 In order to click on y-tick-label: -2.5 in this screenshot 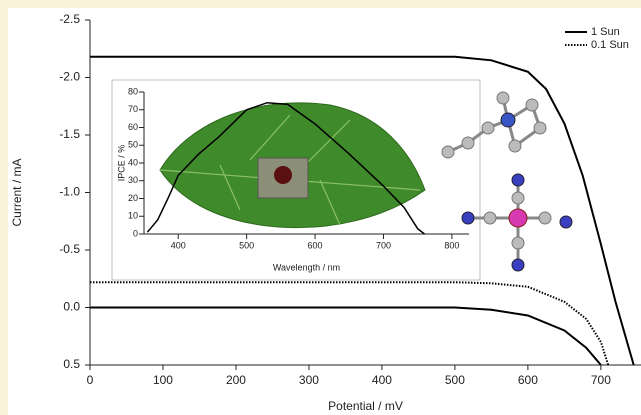, I will do `click(69, 19)`.